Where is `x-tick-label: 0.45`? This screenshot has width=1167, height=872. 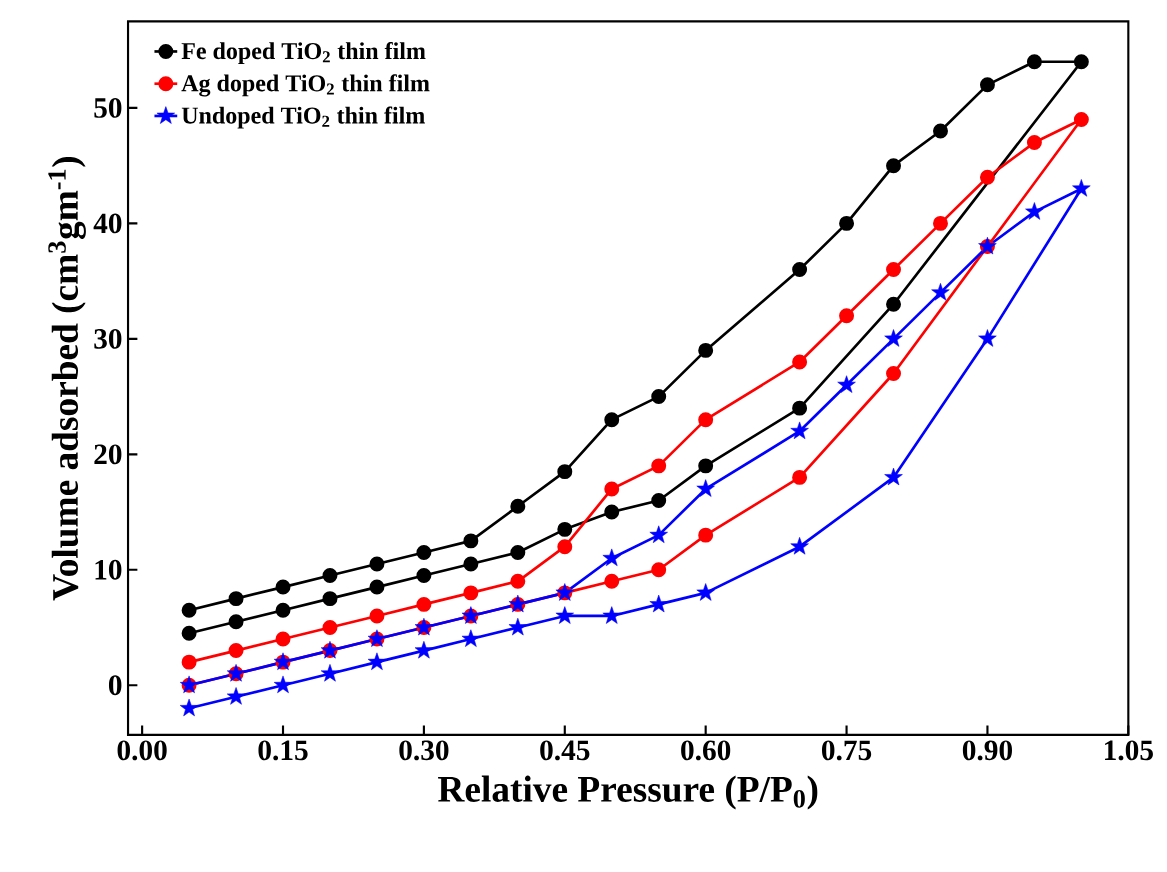 x-tick-label: 0.45 is located at coordinates (565, 750).